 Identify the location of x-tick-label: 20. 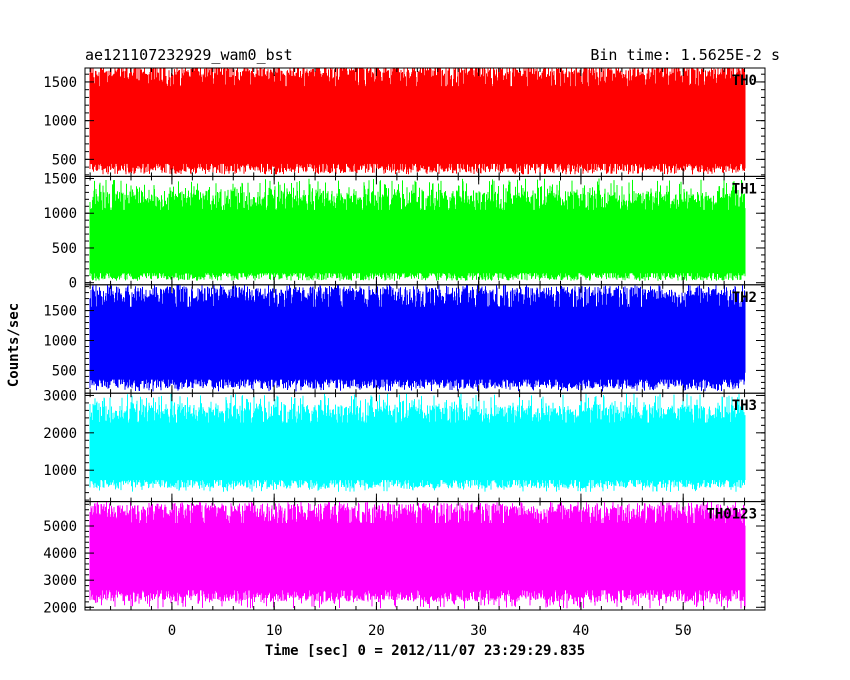
(376, 631).